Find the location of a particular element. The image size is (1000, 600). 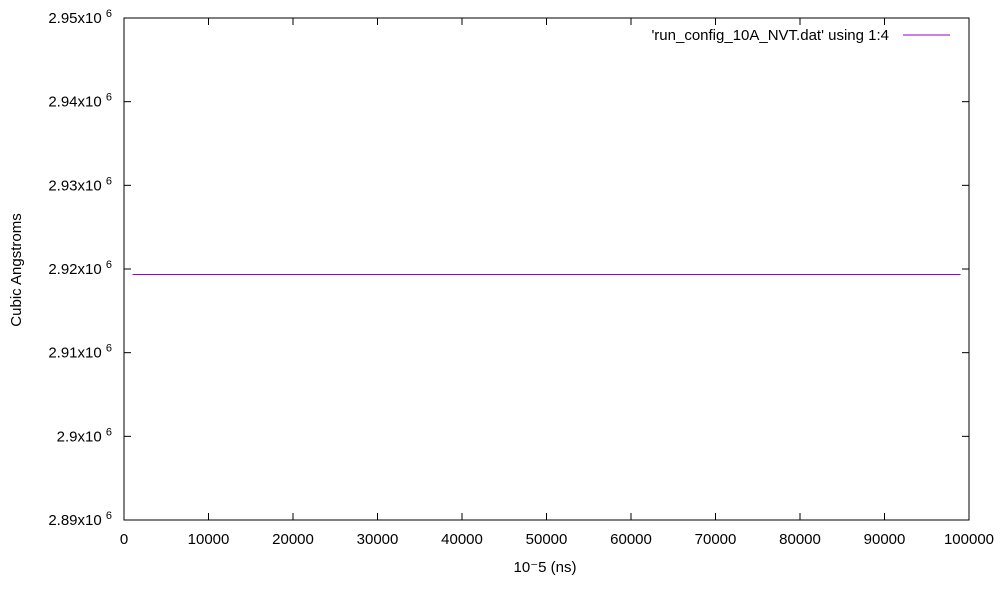

y-tick-label: 2.92x10 6 is located at coordinates (80, 268).